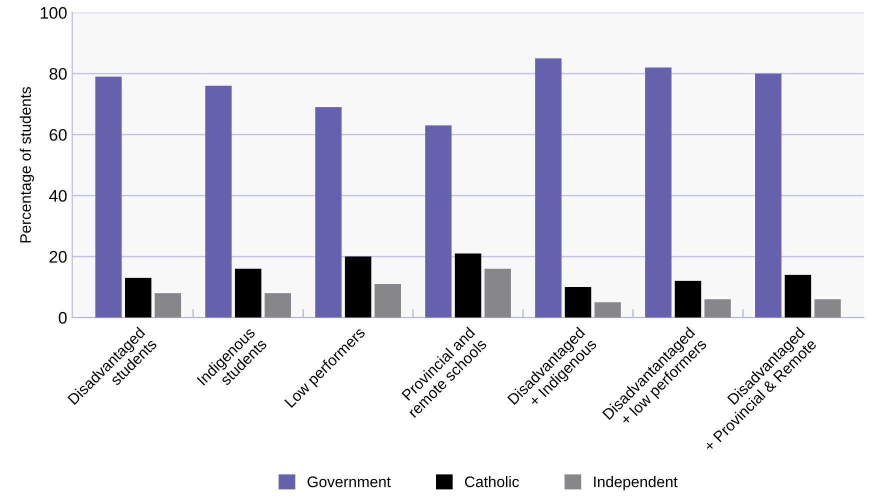  Describe the element at coordinates (58, 74) in the screenshot. I see `y-tick-label: 80` at that location.